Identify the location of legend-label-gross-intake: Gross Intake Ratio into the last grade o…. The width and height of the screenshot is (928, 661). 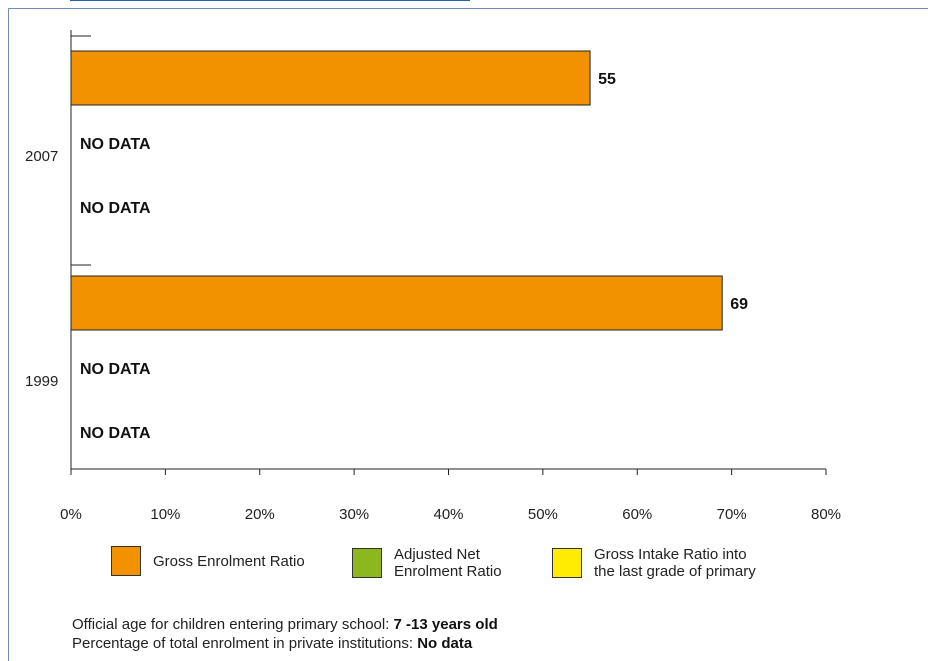
(675, 563).